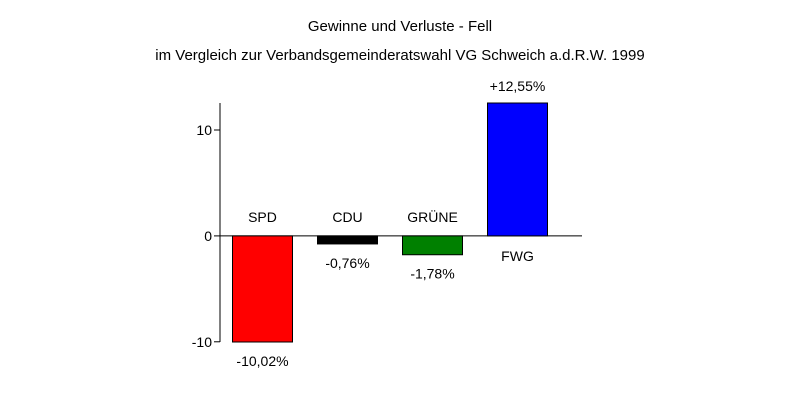 The height and width of the screenshot is (400, 800). What do you see at coordinates (262, 217) in the screenshot?
I see `category-label: SPD` at bounding box center [262, 217].